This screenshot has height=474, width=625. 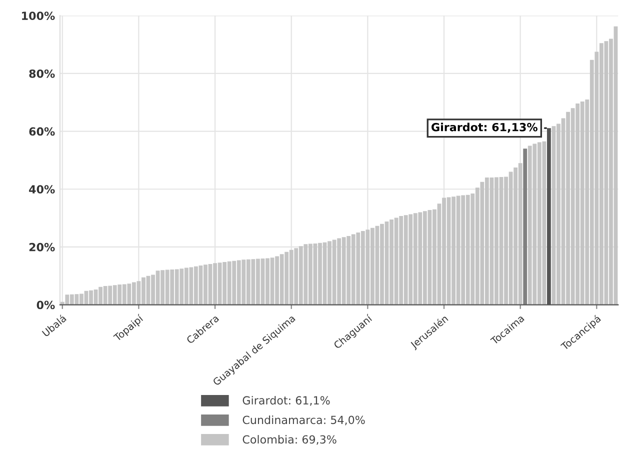 What do you see at coordinates (525, 226) in the screenshot?
I see `bar` at bounding box center [525, 226].